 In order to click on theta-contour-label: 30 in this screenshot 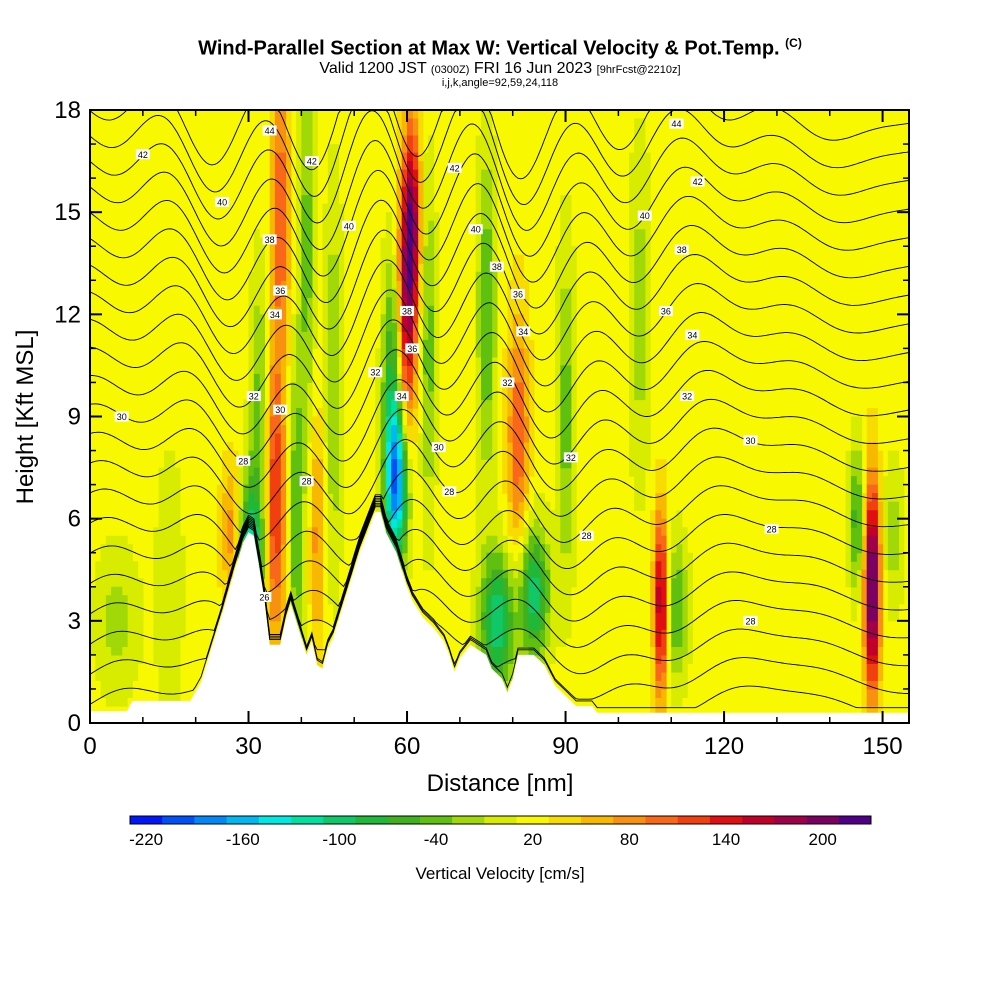, I will do `click(750, 440)`.